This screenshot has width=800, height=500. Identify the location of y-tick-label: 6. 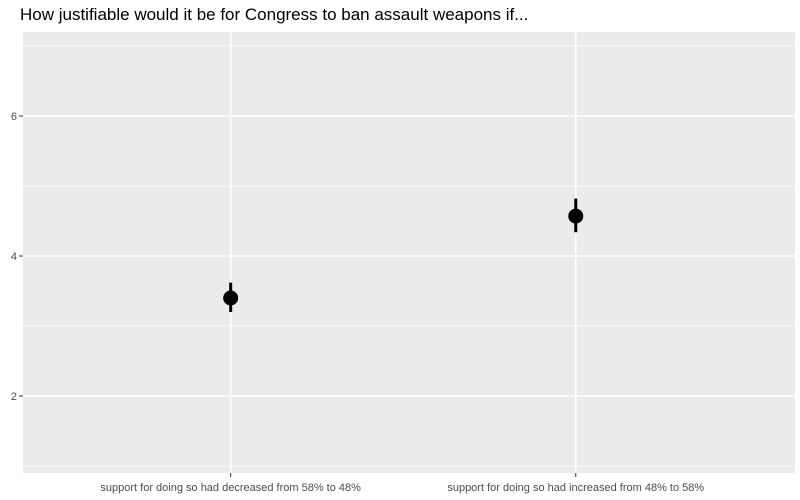
(14, 117).